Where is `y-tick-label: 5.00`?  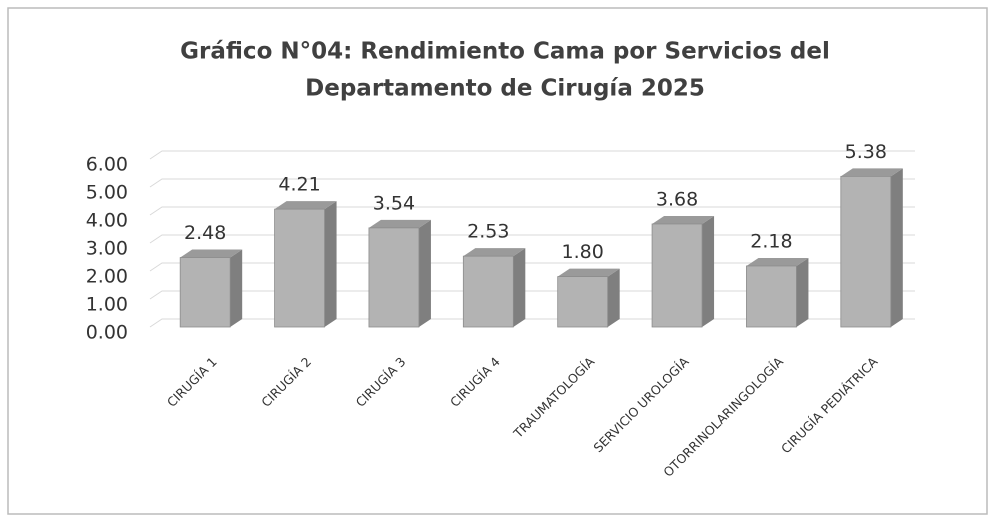
y-tick-label: 5.00 is located at coordinates (107, 193).